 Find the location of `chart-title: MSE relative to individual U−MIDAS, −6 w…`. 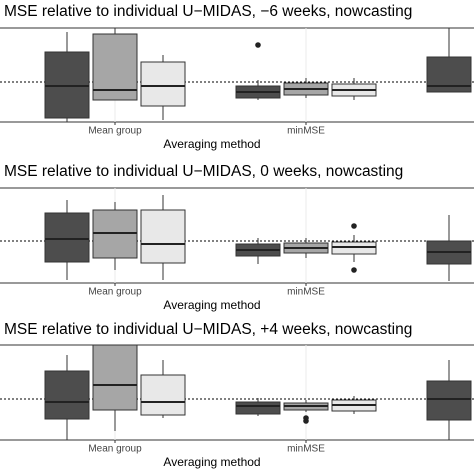

chart-title: MSE relative to individual U−MIDAS, −6 w… is located at coordinates (208, 11).